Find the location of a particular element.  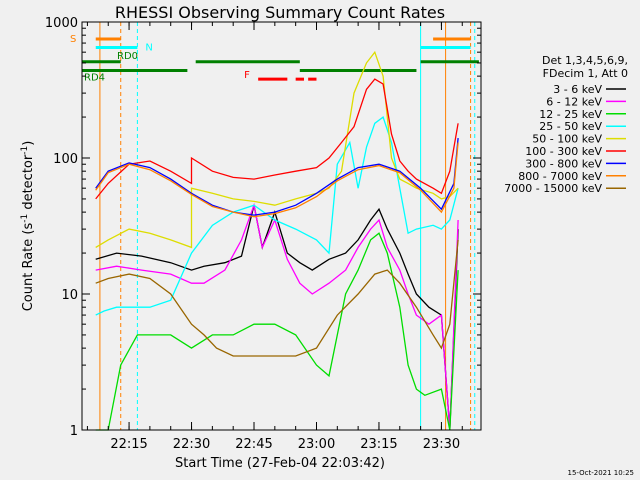

chart-title: RHESSI Observing Summary Count Rates is located at coordinates (280, 12).